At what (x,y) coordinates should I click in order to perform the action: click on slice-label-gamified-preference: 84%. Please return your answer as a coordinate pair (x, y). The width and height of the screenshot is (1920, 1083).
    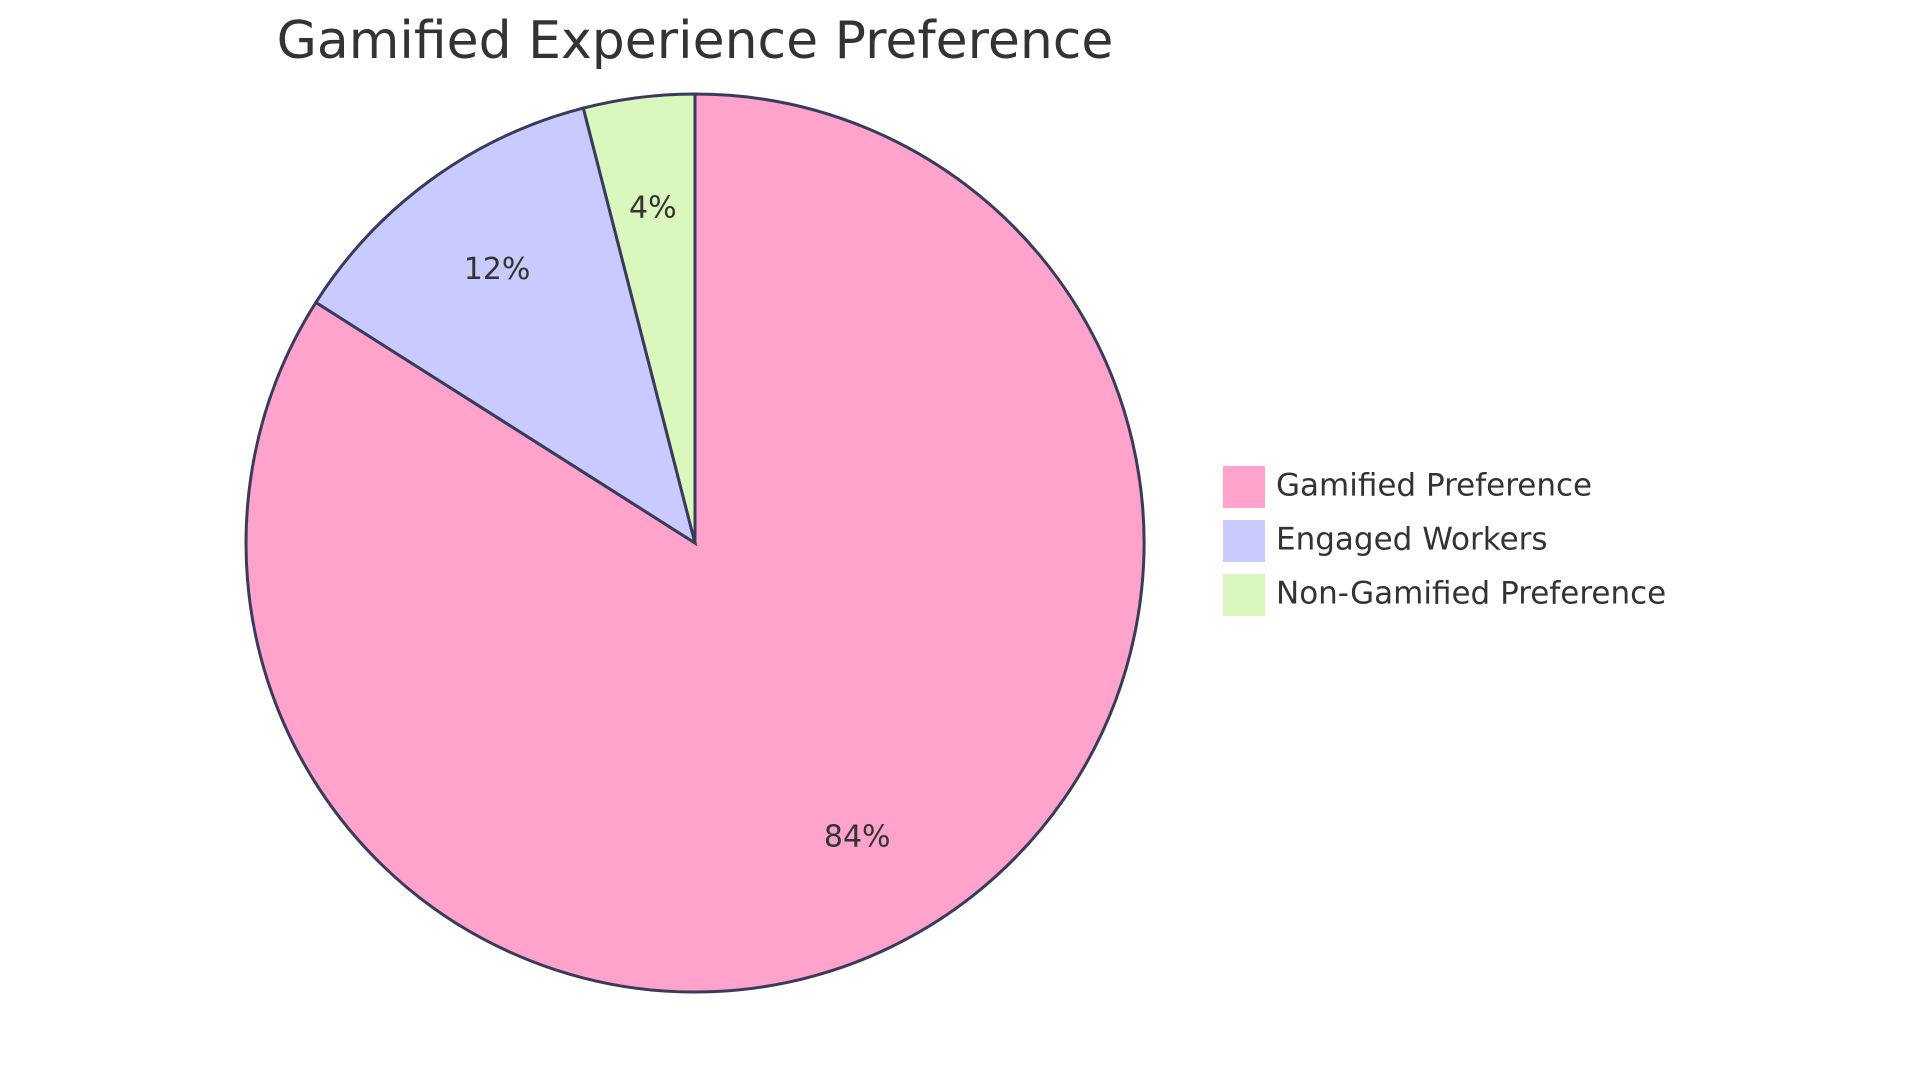
    Looking at the image, I should click on (857, 837).